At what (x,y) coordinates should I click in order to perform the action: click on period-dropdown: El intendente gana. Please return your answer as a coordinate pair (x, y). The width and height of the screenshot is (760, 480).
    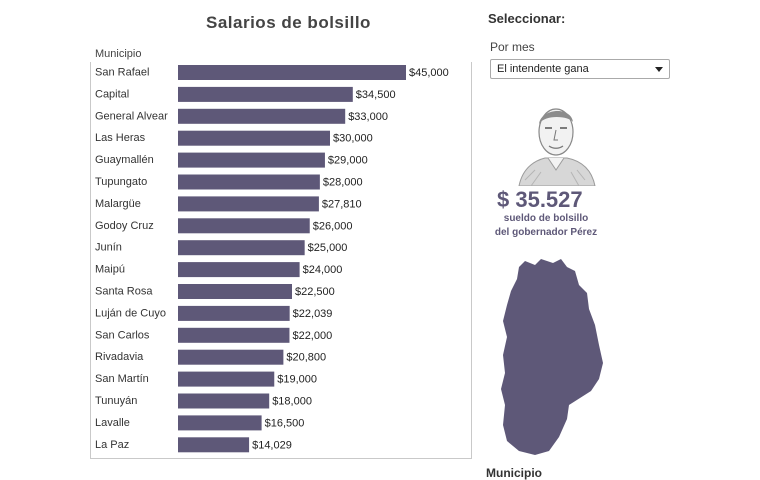
    Looking at the image, I should click on (580, 69).